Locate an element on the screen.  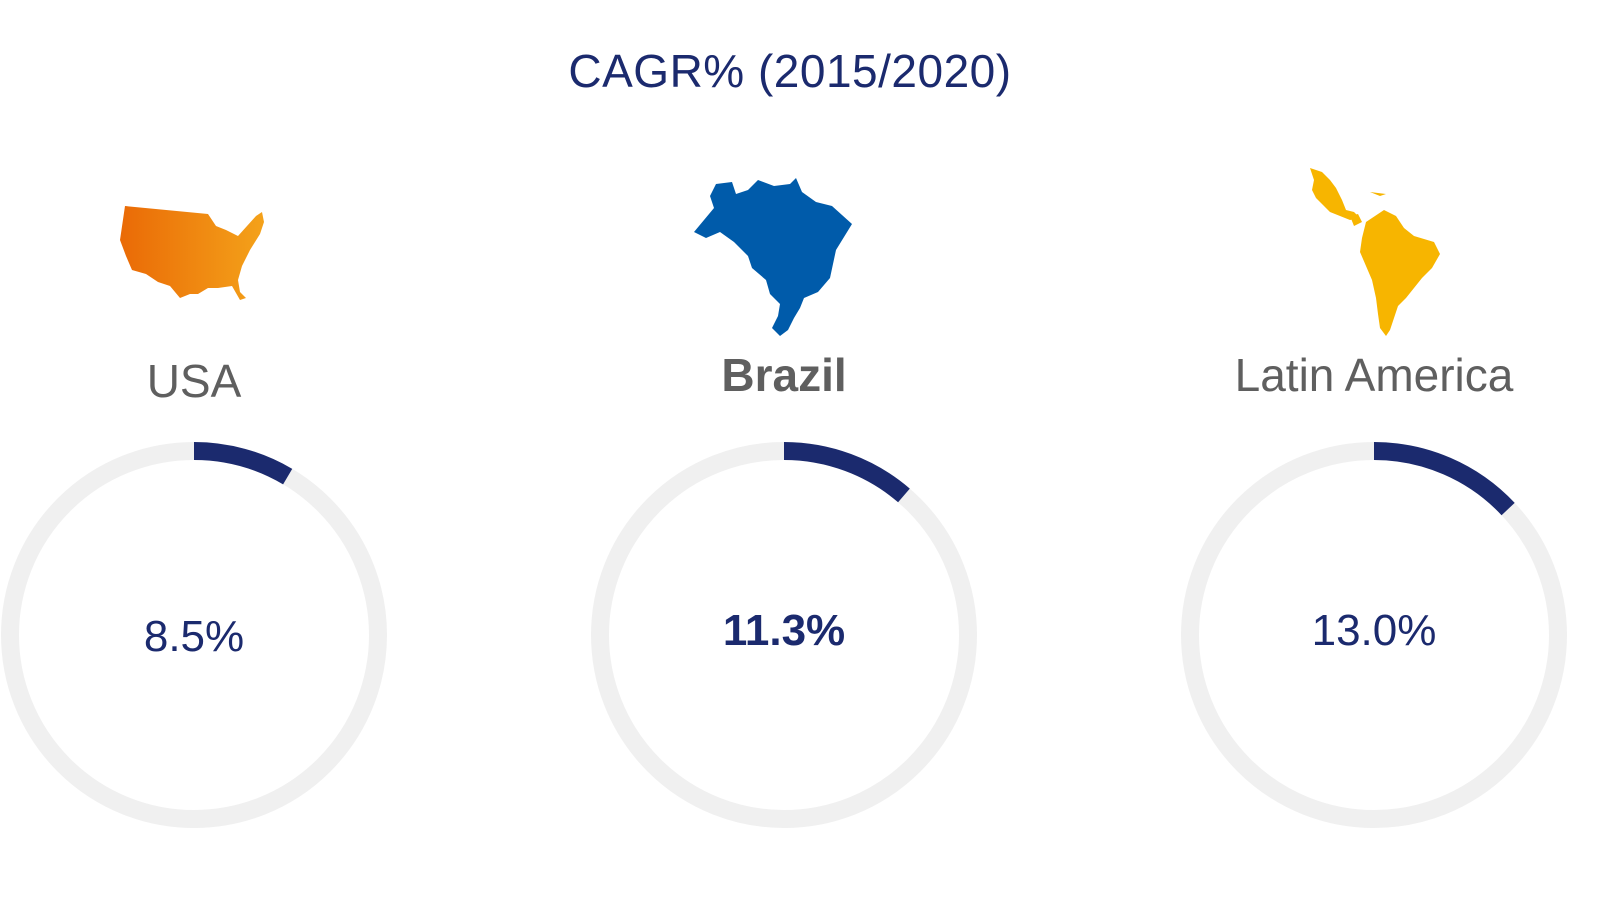
chart-title: CAGR% (2015/2020) is located at coordinates (790, 71).